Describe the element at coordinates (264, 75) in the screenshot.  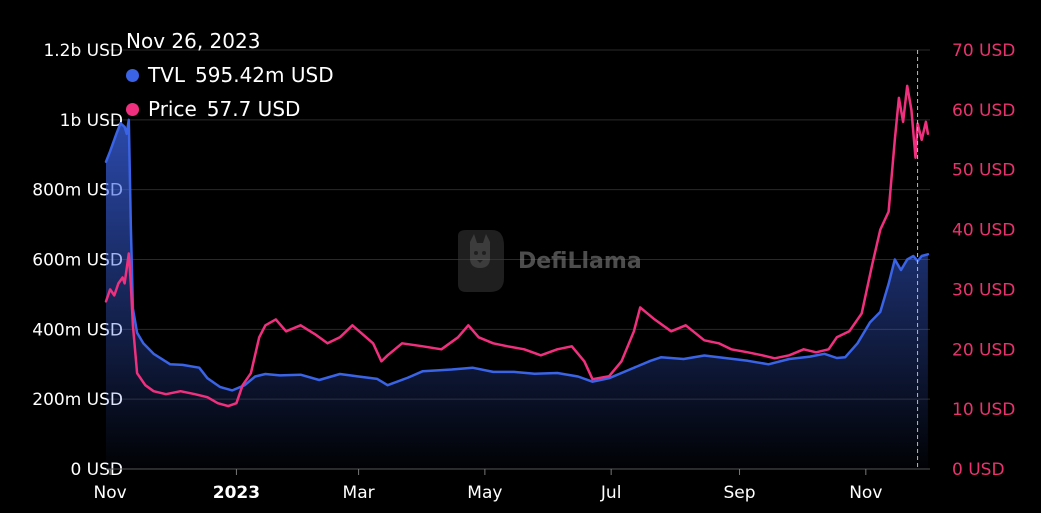
I see `tooltip-tvl-value: 595.42m USD` at that location.